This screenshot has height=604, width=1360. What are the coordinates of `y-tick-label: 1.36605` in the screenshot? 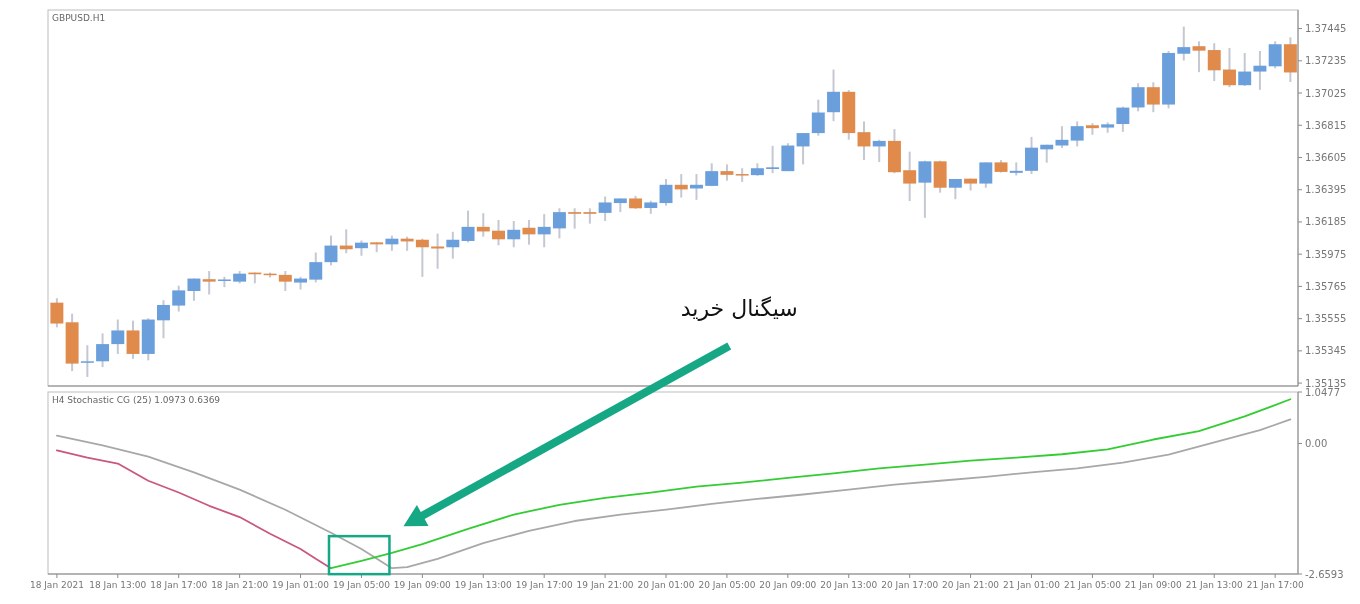 It's located at (1326, 157).